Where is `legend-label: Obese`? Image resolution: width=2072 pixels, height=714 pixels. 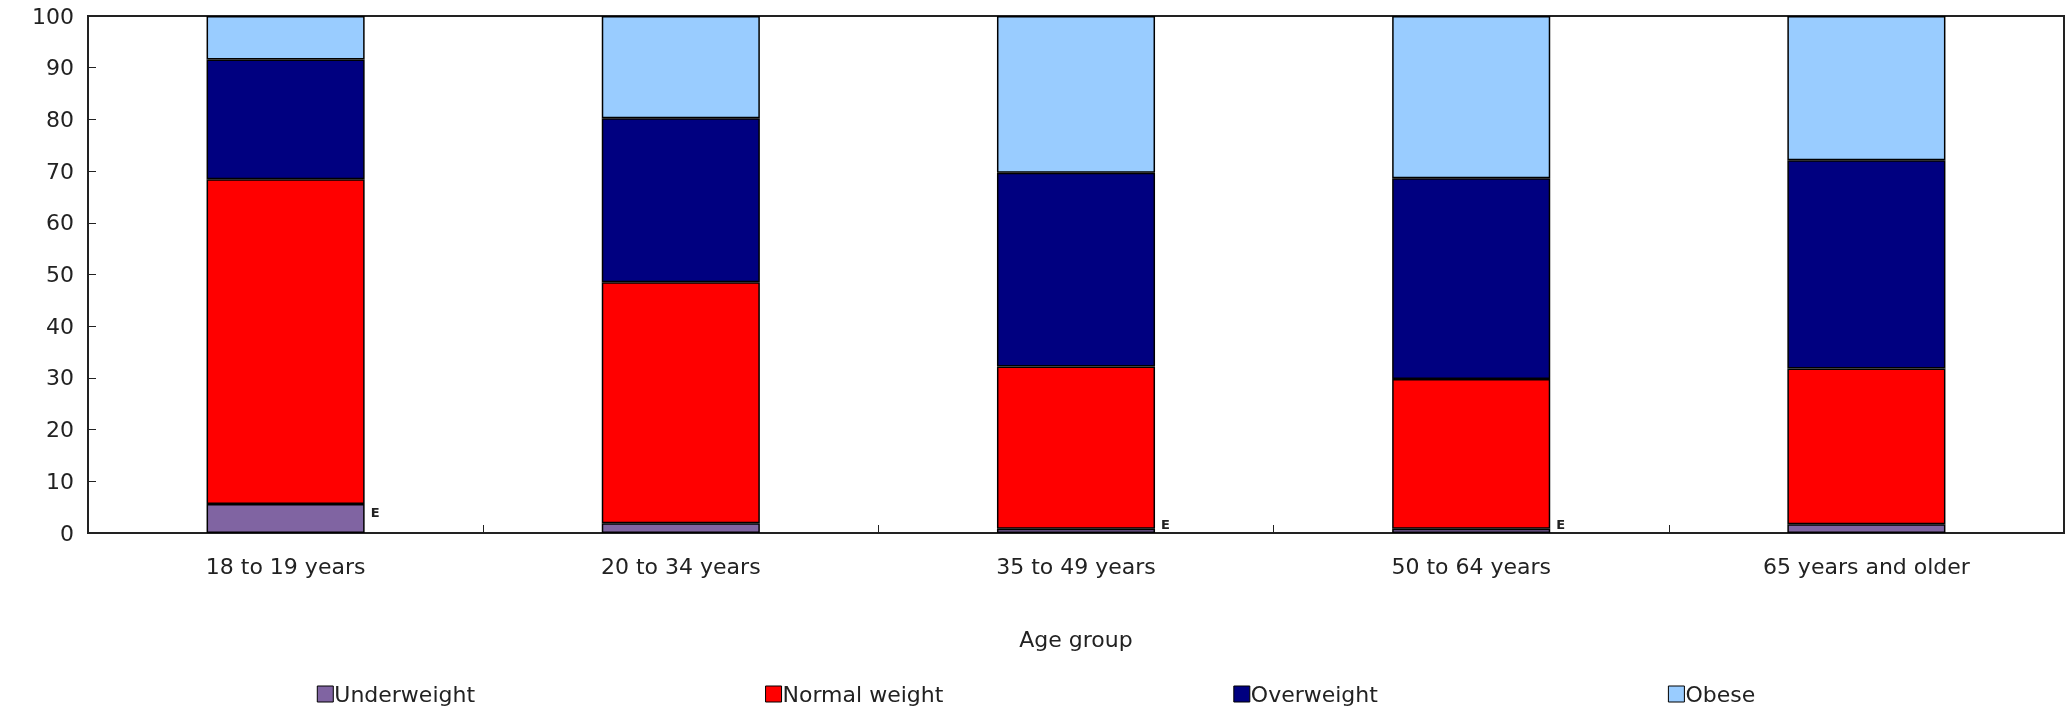
legend-label: Obese is located at coordinates (1720, 694).